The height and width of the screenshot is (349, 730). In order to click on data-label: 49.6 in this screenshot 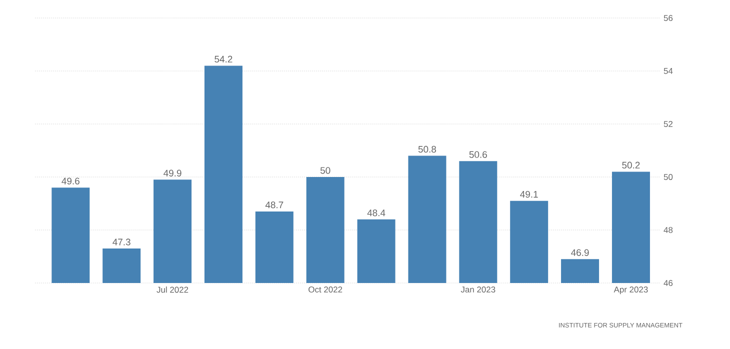, I will do `click(71, 181)`.